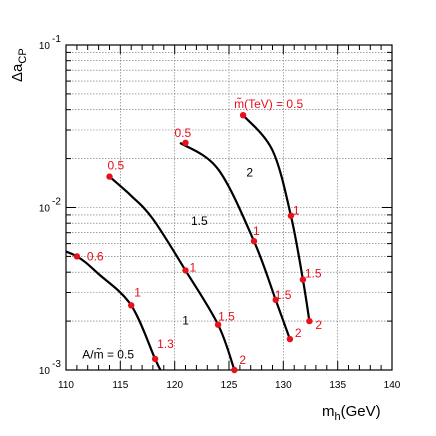 The height and width of the screenshot is (436, 436). I want to click on x-tick-label: 135, so click(337, 385).